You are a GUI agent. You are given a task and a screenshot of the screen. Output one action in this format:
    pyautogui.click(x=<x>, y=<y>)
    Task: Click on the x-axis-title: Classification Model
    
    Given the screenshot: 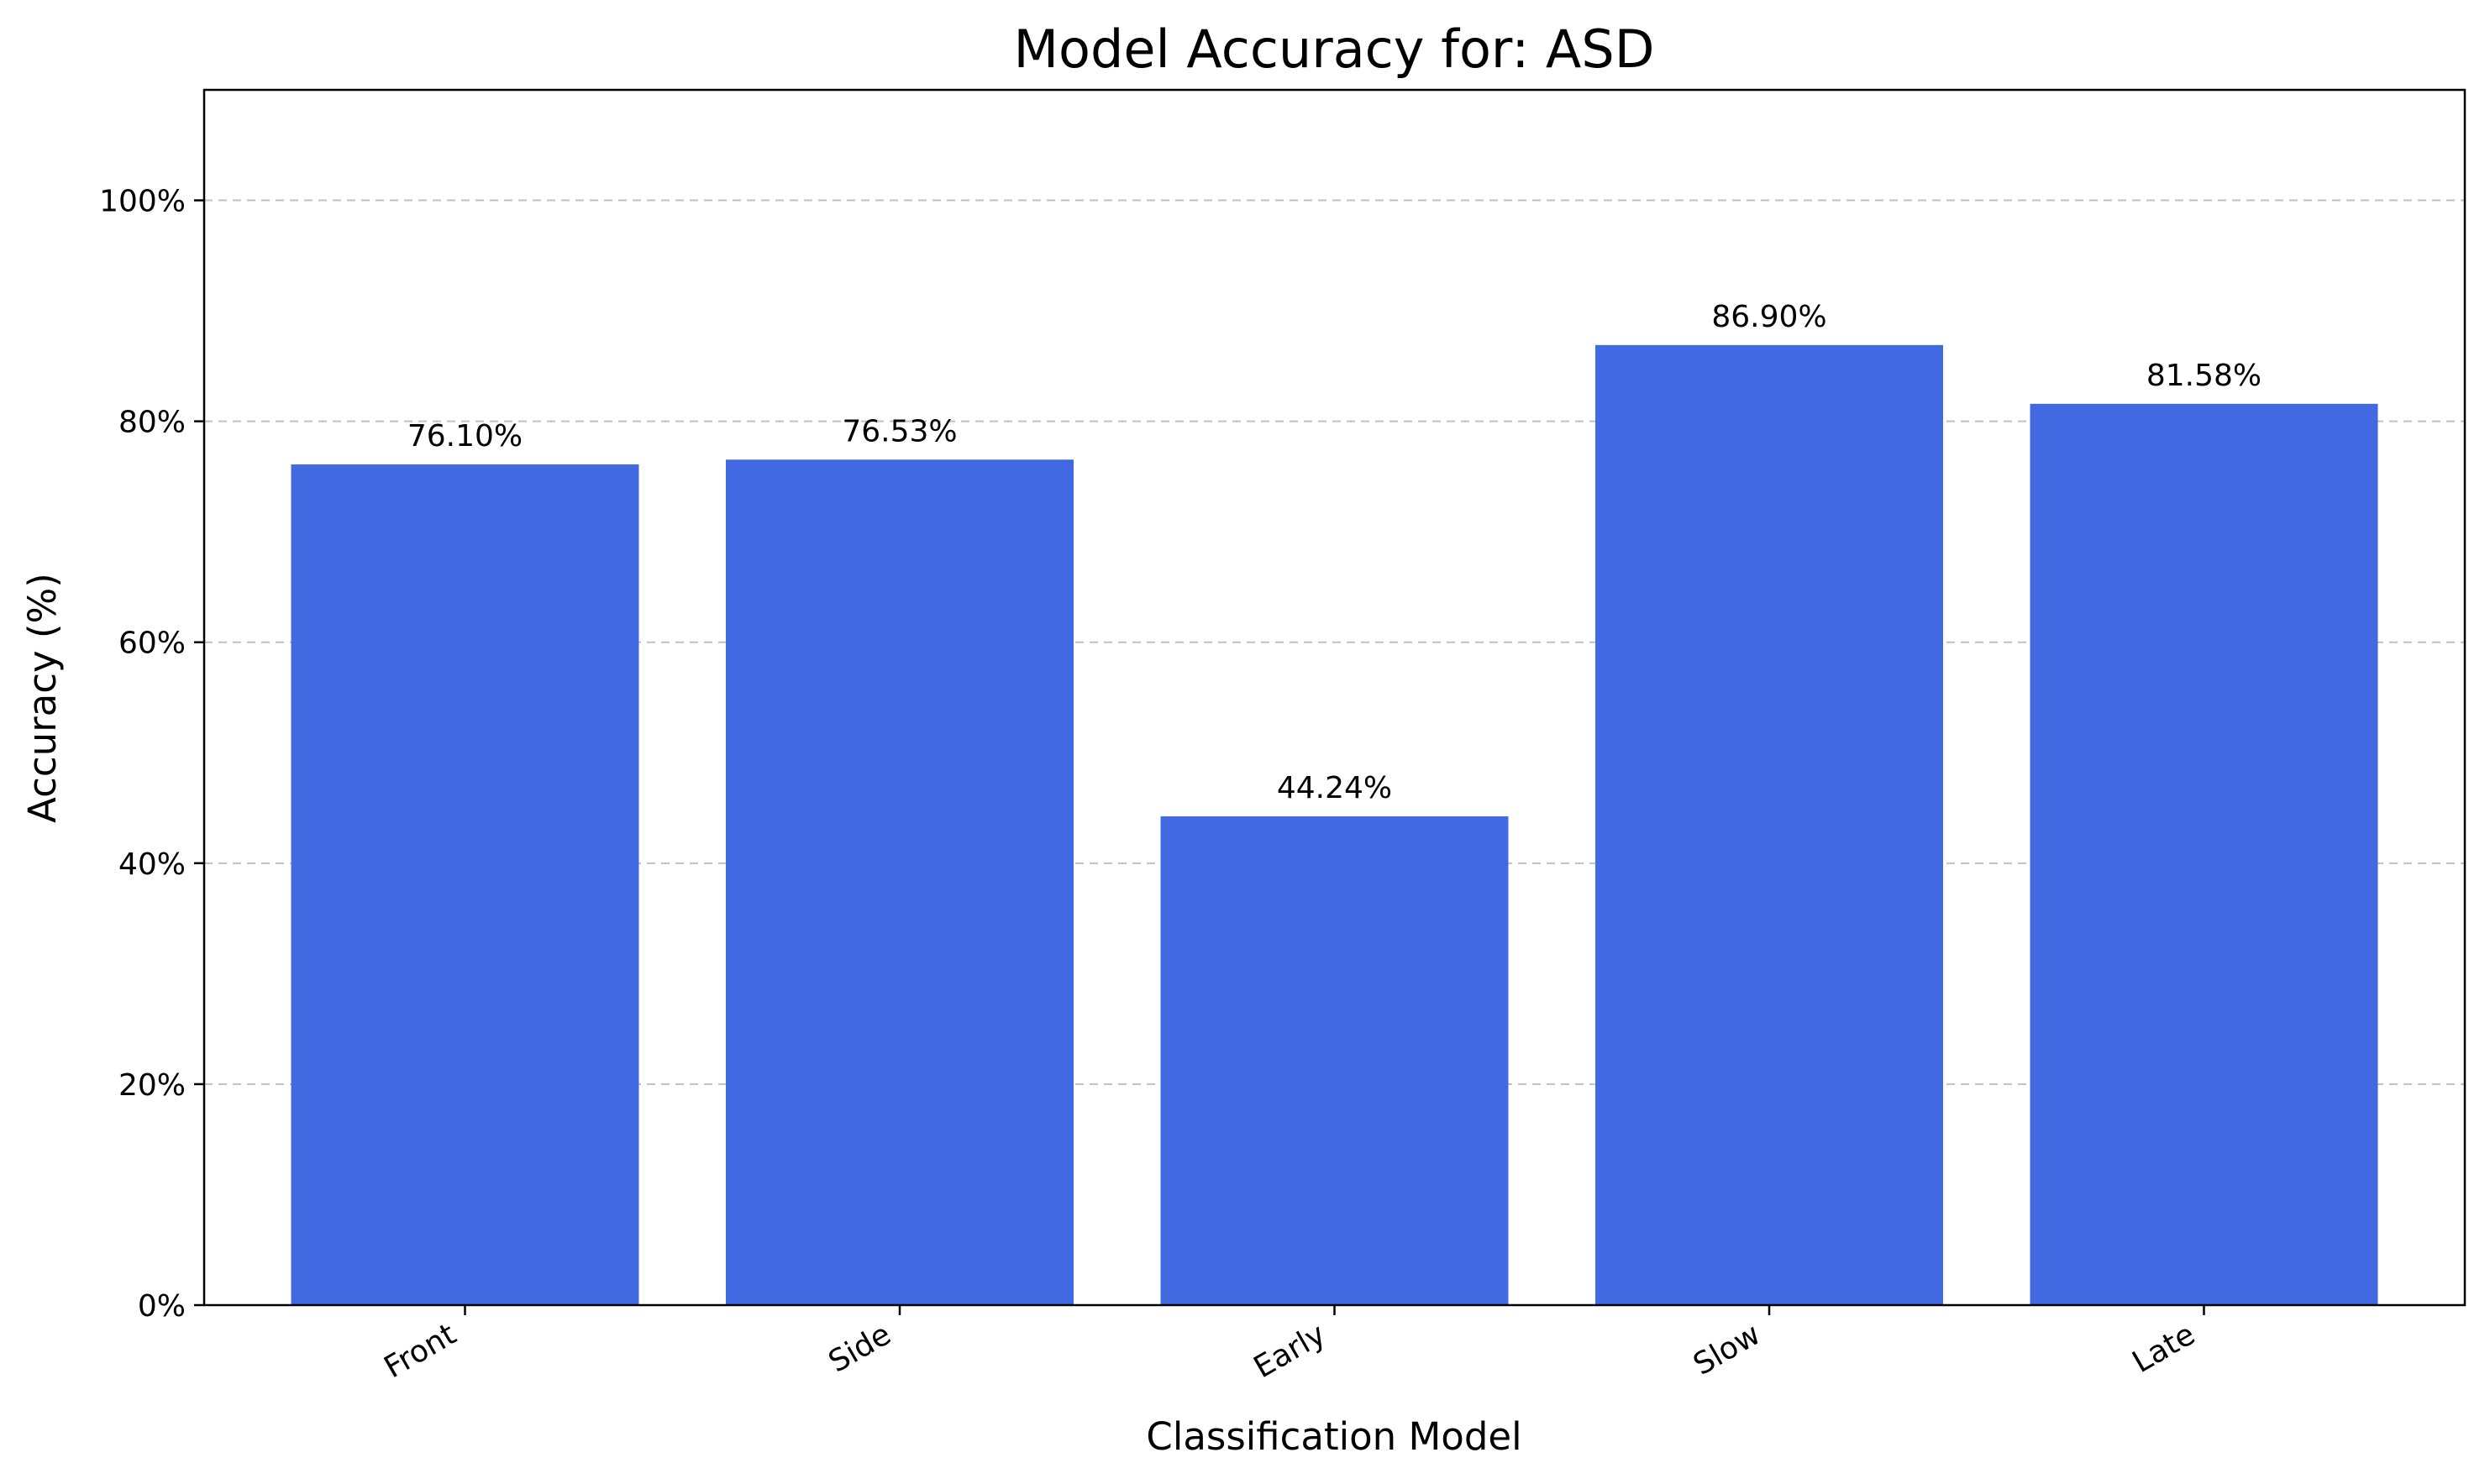 What is the action you would take?
    pyautogui.click(x=1334, y=1437)
    